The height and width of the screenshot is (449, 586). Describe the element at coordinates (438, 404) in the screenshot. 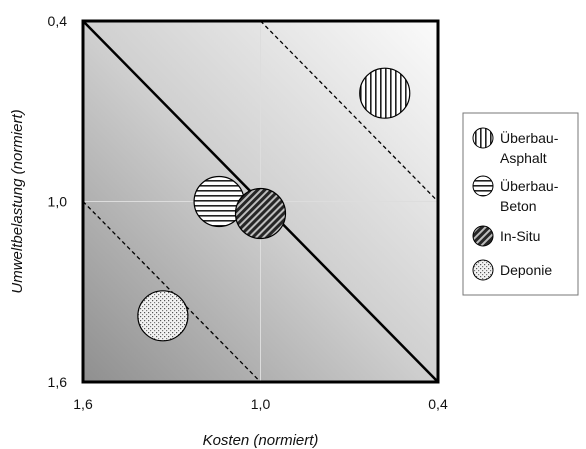

I see `x-tick-label: 0,4` at that location.